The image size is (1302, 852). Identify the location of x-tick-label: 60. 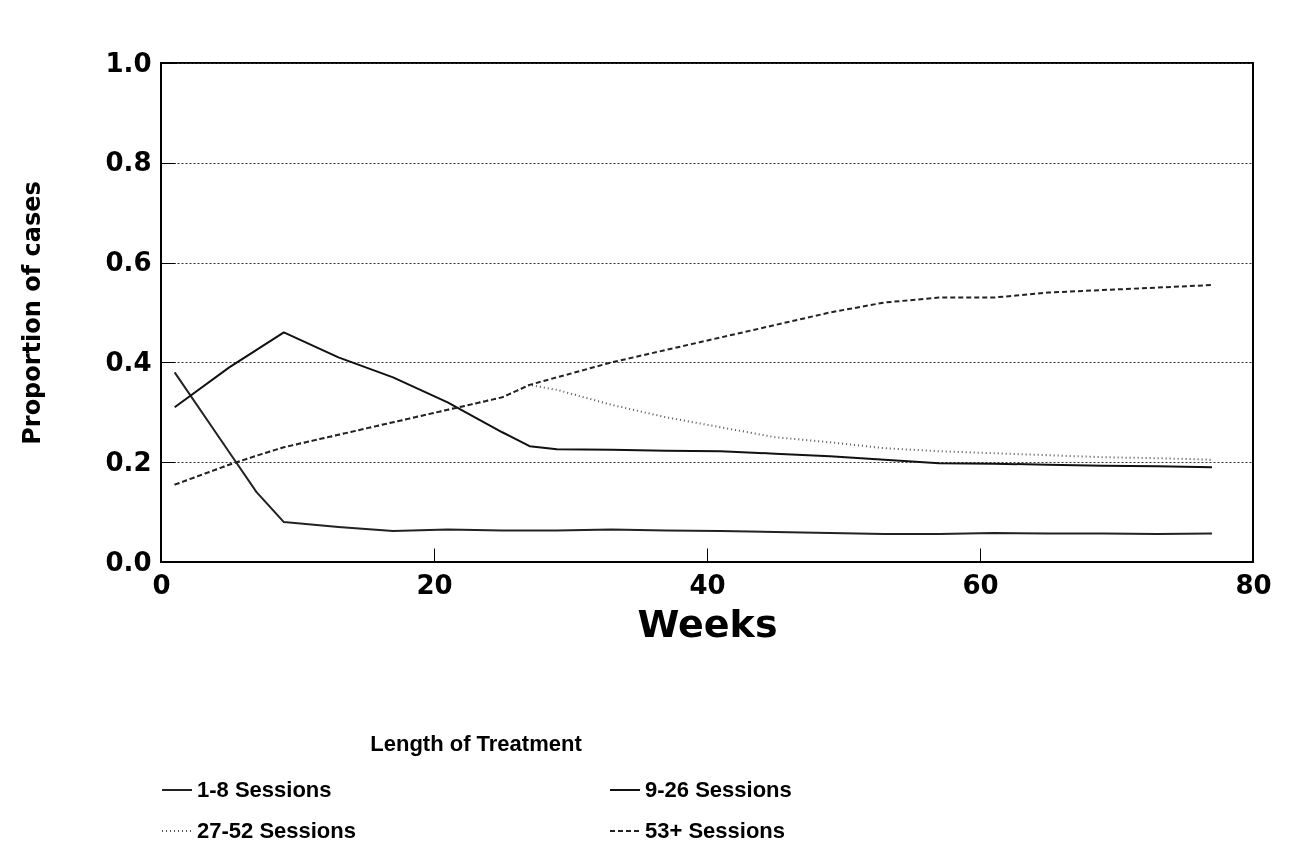
(980, 584).